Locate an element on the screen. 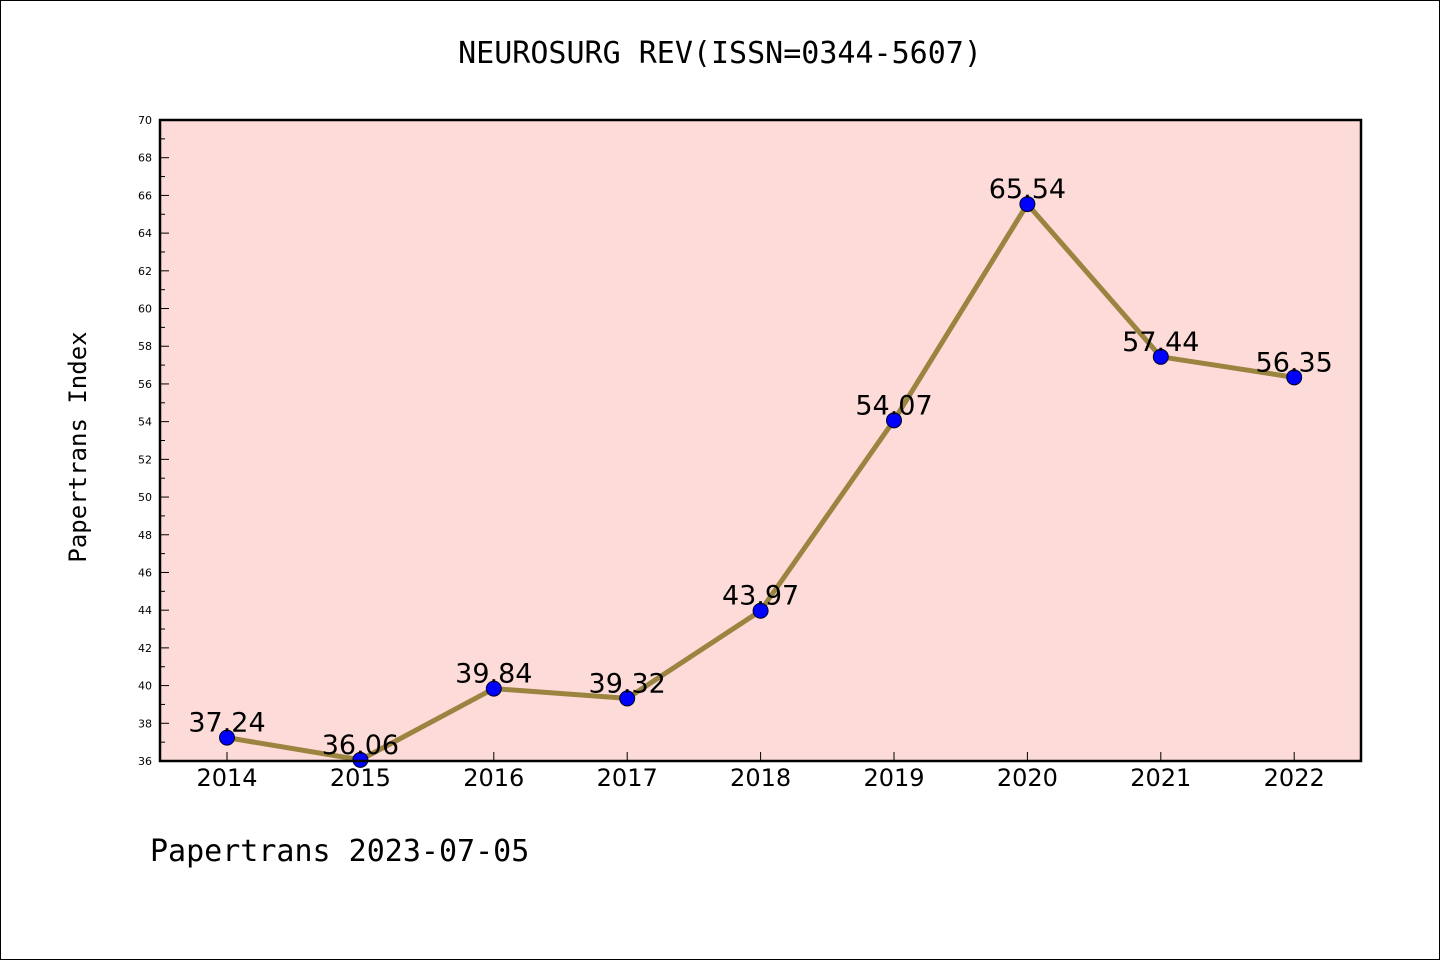 Image resolution: width=1440 pixels, height=960 pixels. data-label: 57.44 is located at coordinates (1160, 342).